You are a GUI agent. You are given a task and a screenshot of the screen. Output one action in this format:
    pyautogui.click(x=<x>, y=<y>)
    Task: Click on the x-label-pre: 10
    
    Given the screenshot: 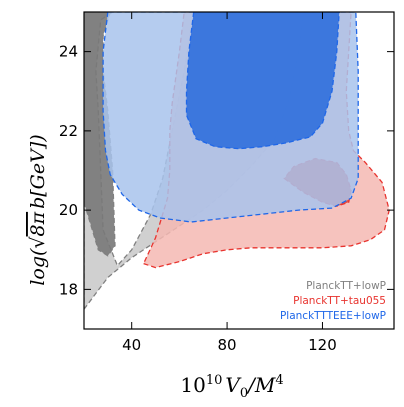 What is the action you would take?
    pyautogui.click(x=192, y=385)
    